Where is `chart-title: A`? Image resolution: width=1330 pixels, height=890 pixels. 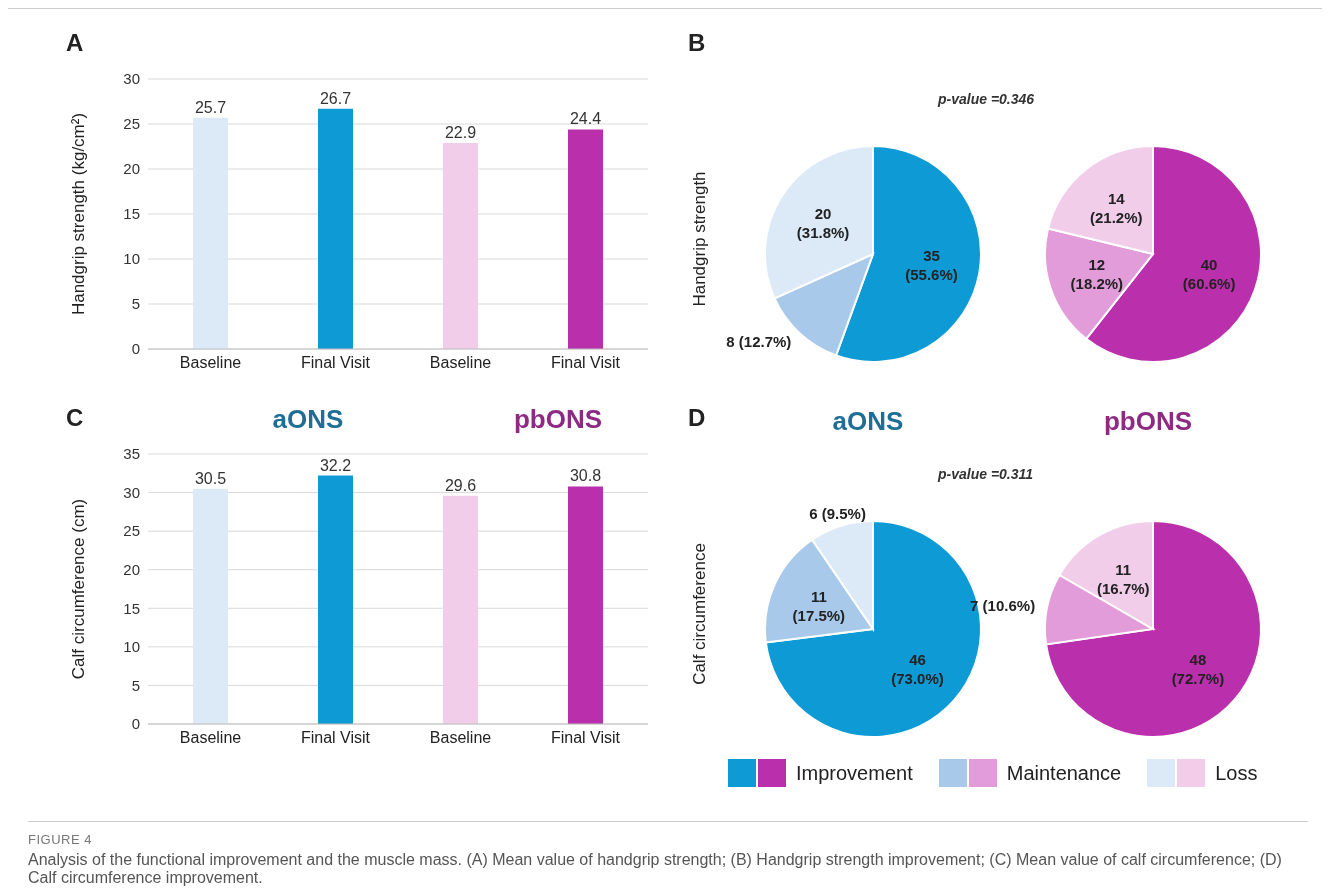 chart-title: A is located at coordinates (75, 43).